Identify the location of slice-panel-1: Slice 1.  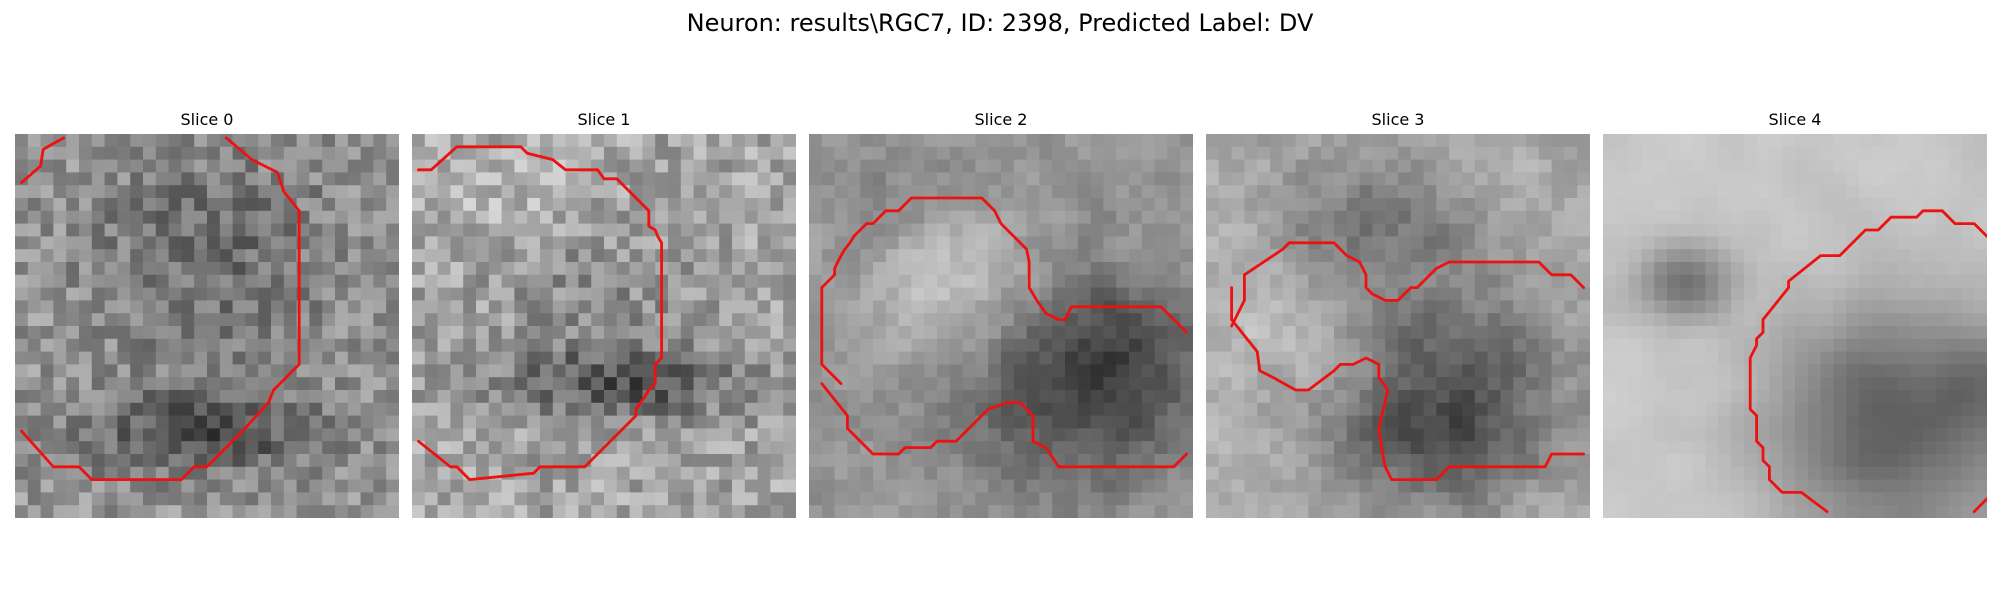
(604, 314).